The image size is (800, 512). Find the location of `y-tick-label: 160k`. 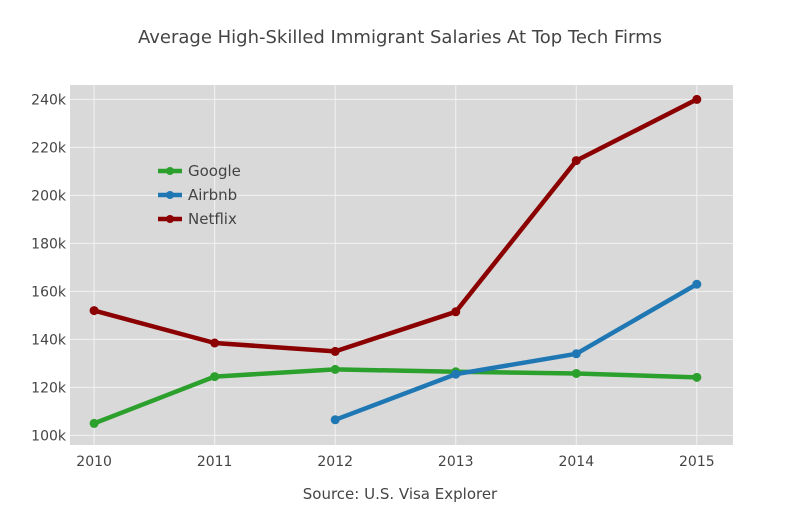

y-tick-label: 160k is located at coordinates (49, 292).